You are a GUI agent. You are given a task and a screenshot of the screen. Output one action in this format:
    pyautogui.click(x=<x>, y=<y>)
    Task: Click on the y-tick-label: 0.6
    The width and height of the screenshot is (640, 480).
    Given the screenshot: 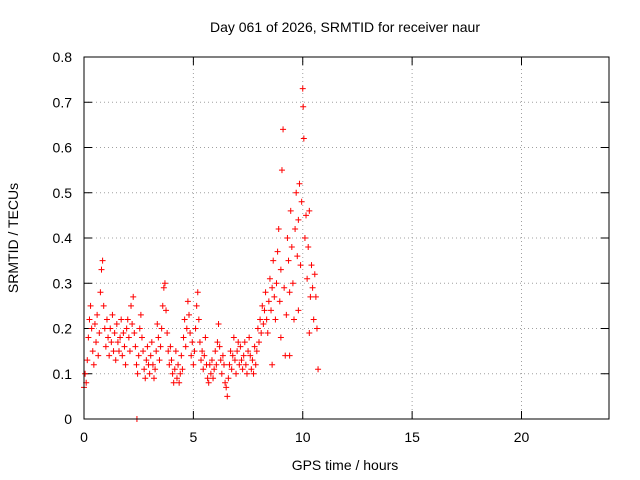 What is the action you would take?
    pyautogui.click(x=63, y=148)
    